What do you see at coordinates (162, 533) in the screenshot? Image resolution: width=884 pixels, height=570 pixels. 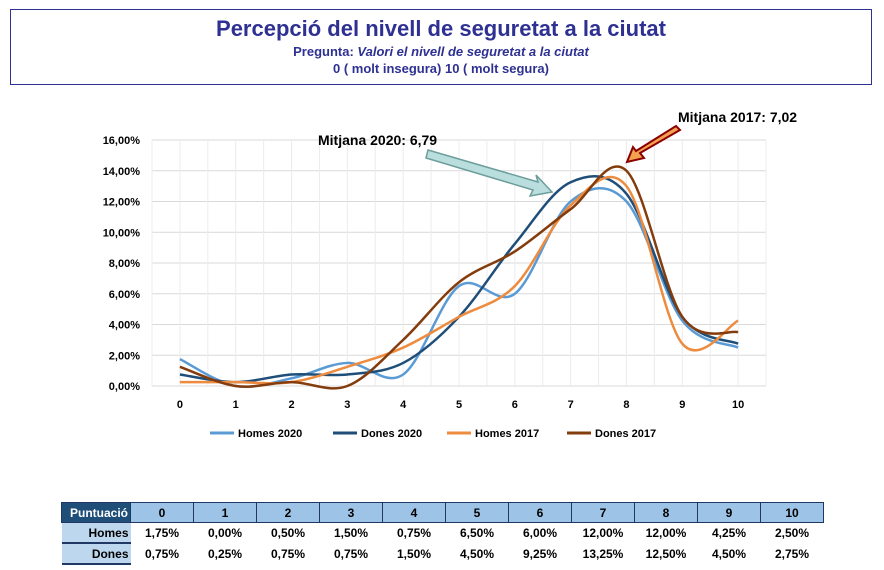 I see `table-cell: 1,75%` at bounding box center [162, 533].